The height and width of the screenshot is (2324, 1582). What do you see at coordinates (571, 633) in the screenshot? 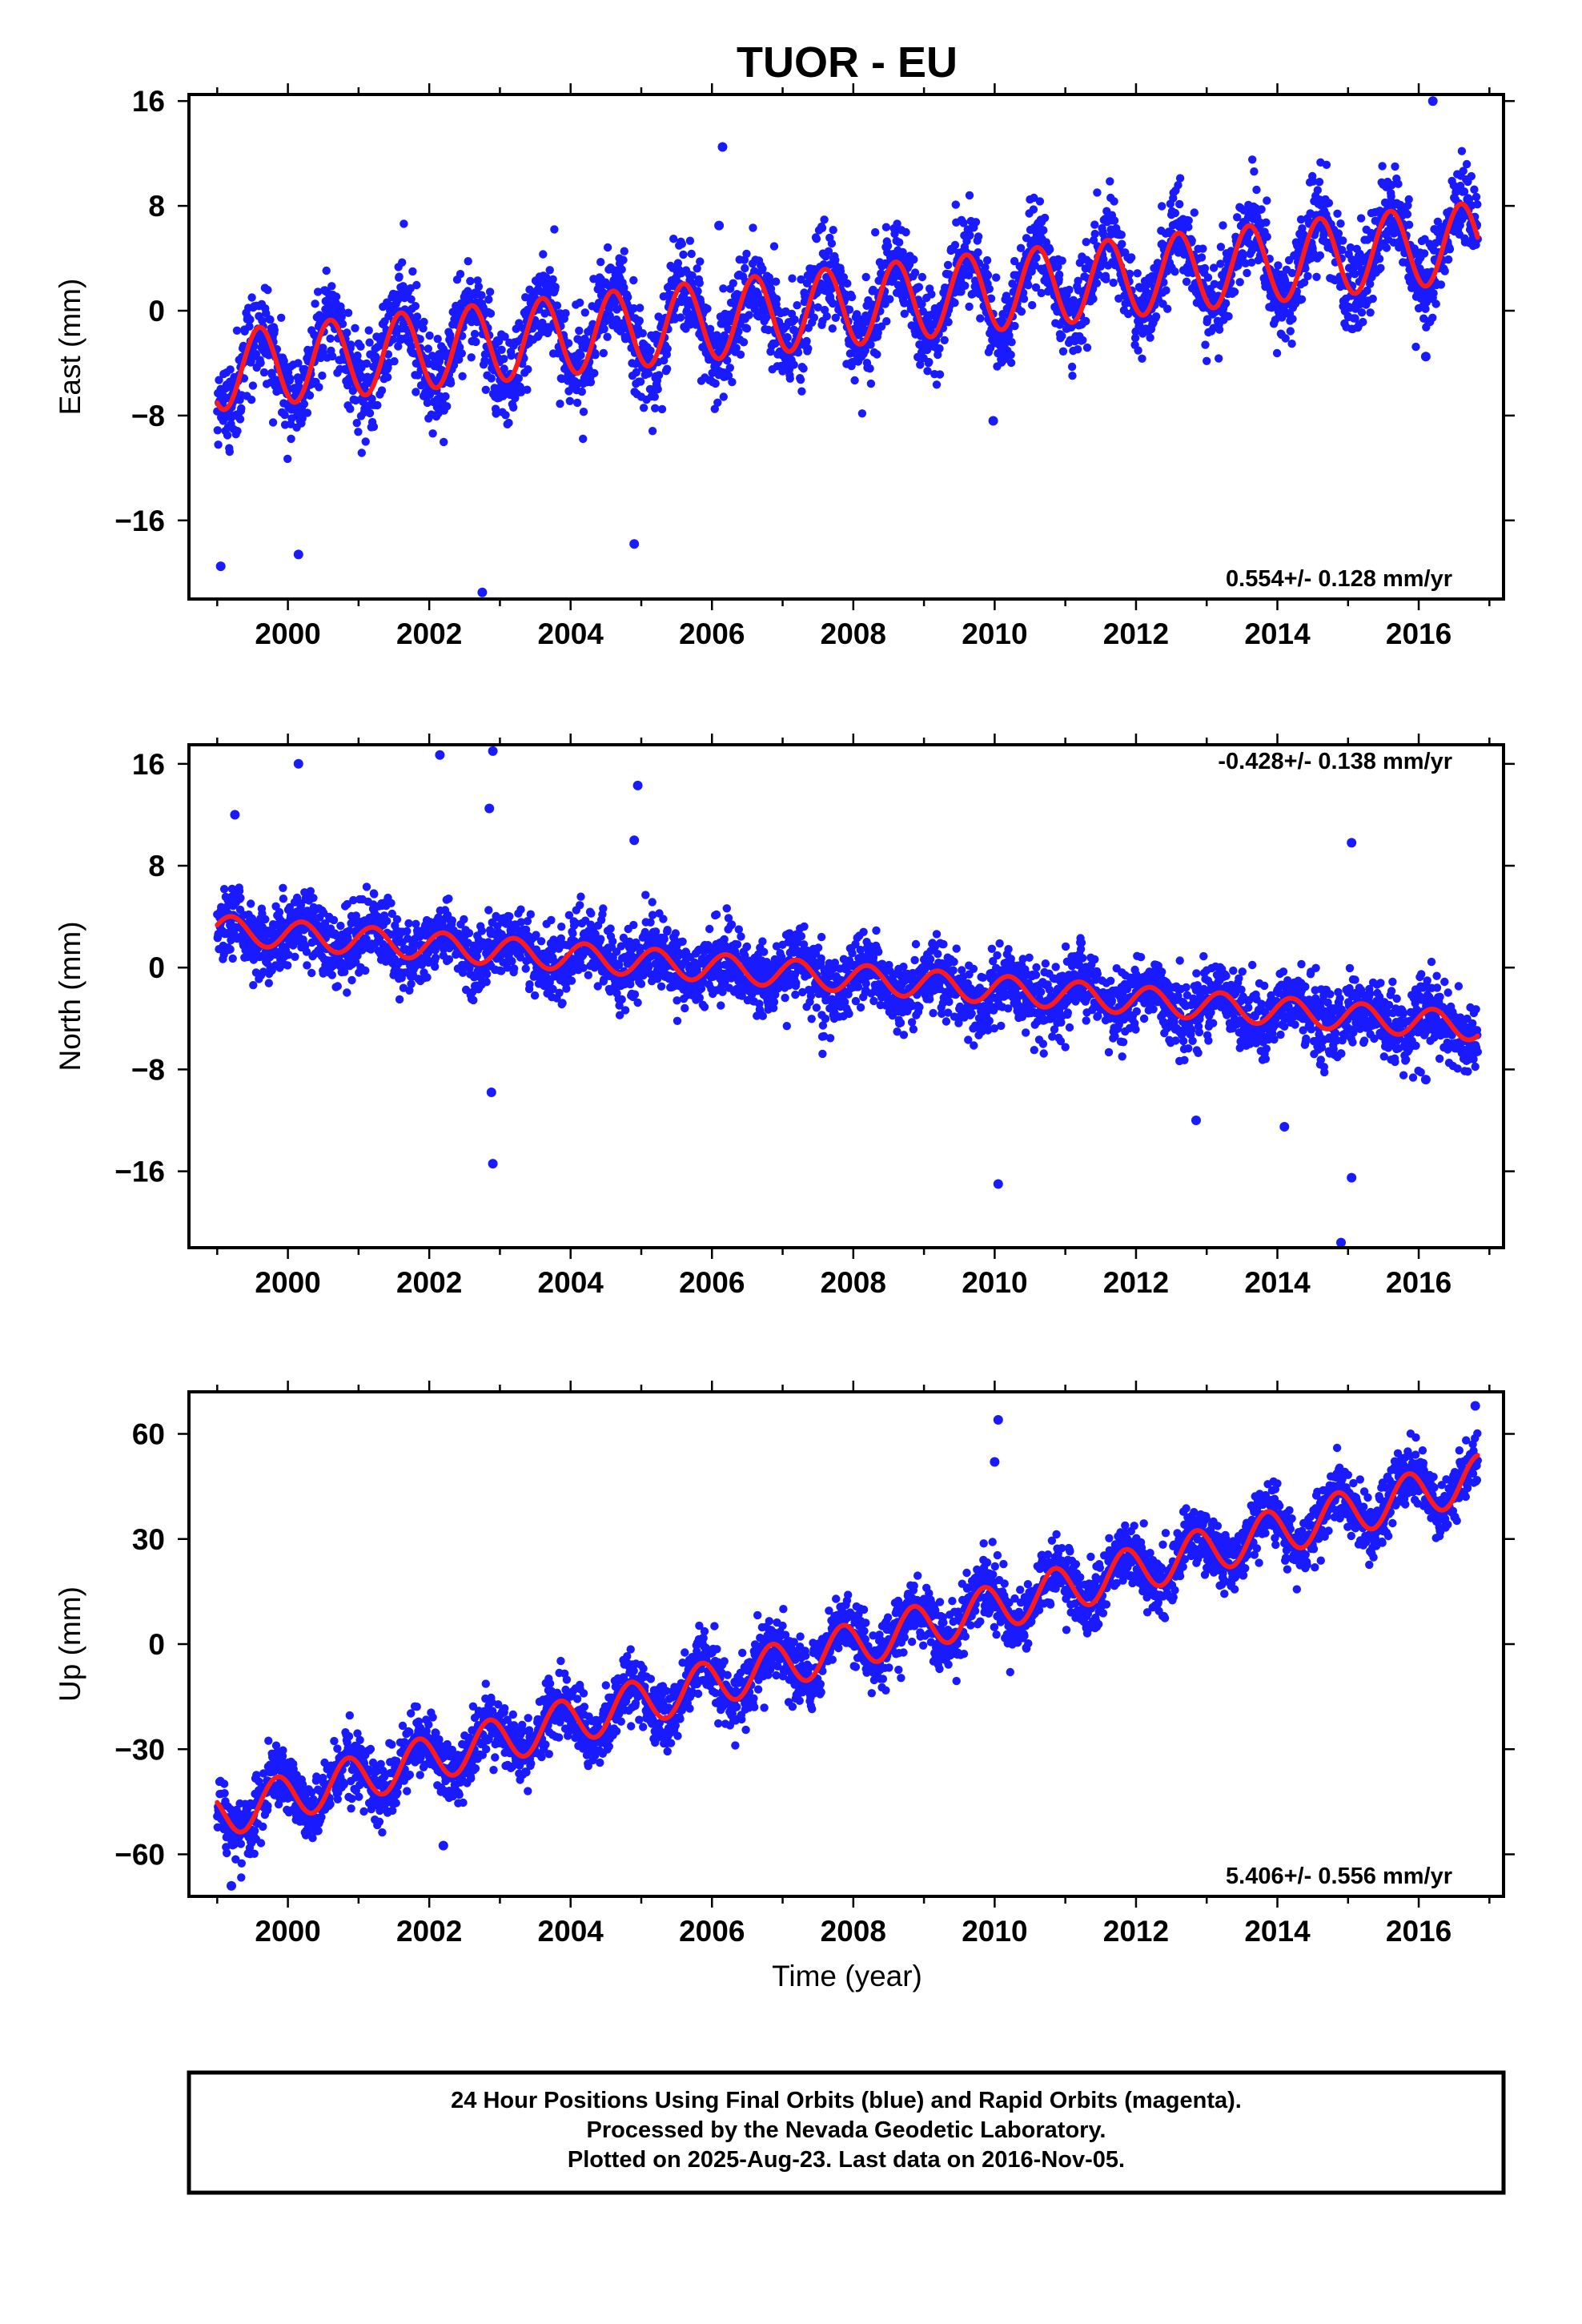
I see `x-tick-label: 2004` at bounding box center [571, 633].